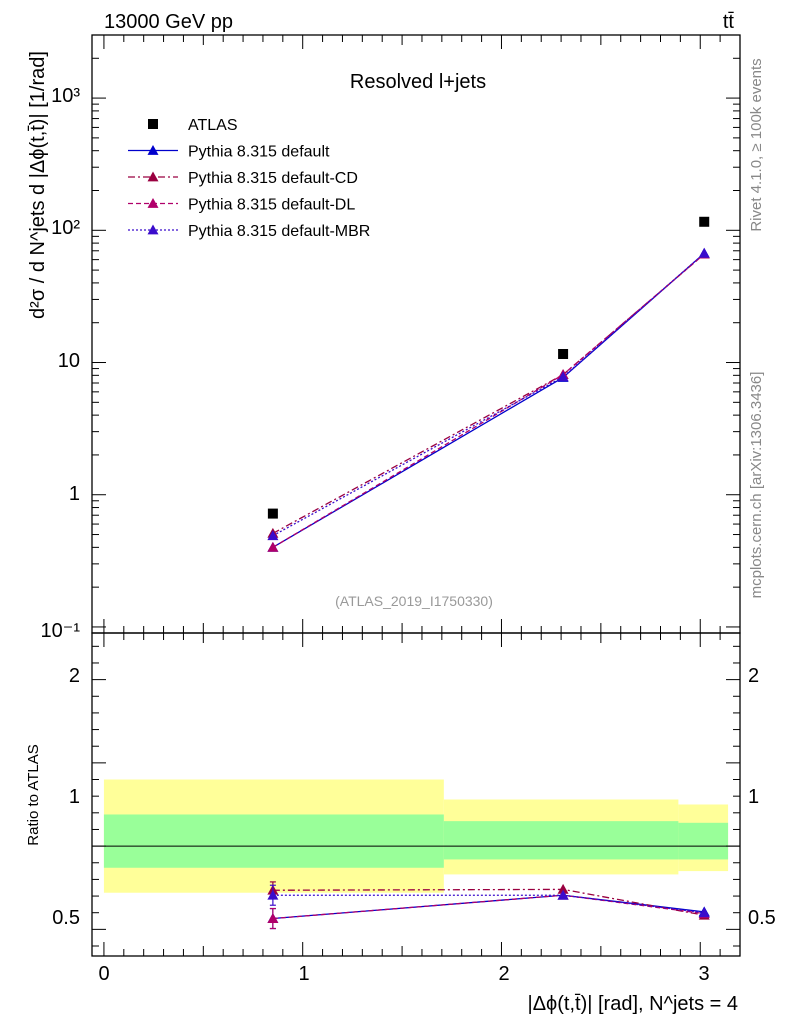 The image size is (786, 1024). I want to click on energy-label: 13000 GeV pp, so click(168, 22).